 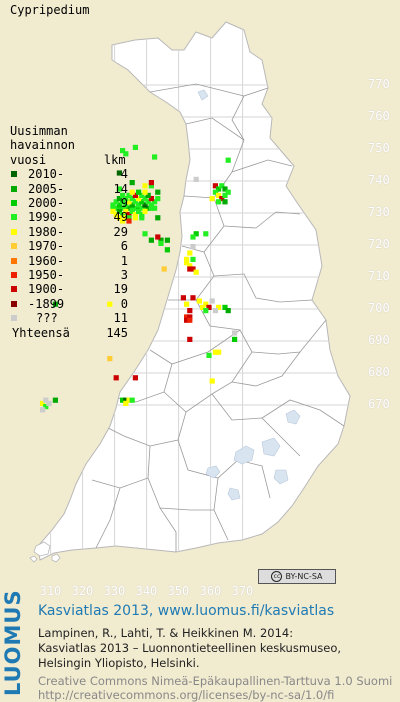 What do you see at coordinates (69, 274) in the screenshot?
I see `legend-row: 1950- 3` at bounding box center [69, 274].